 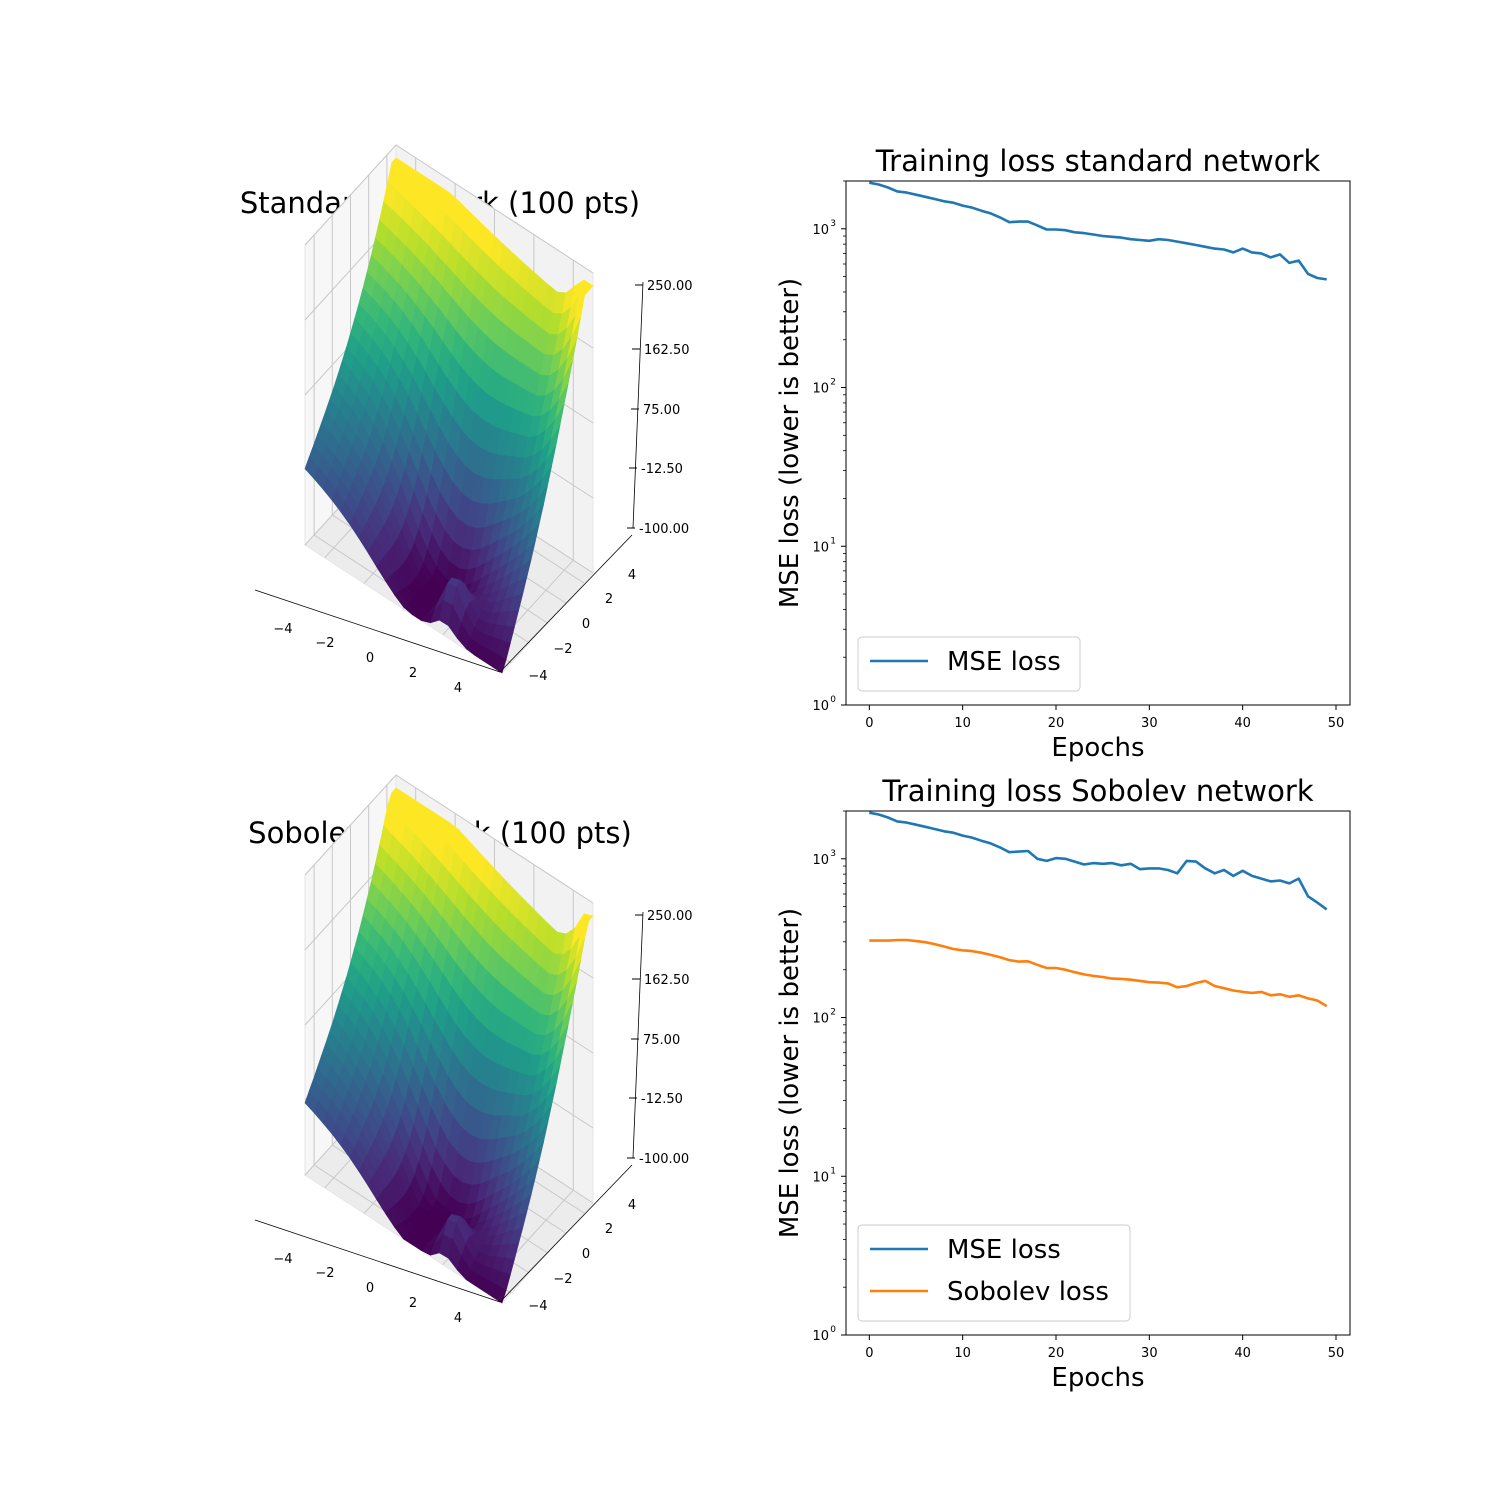 I want to click on legend-box, so click(x=969, y=664).